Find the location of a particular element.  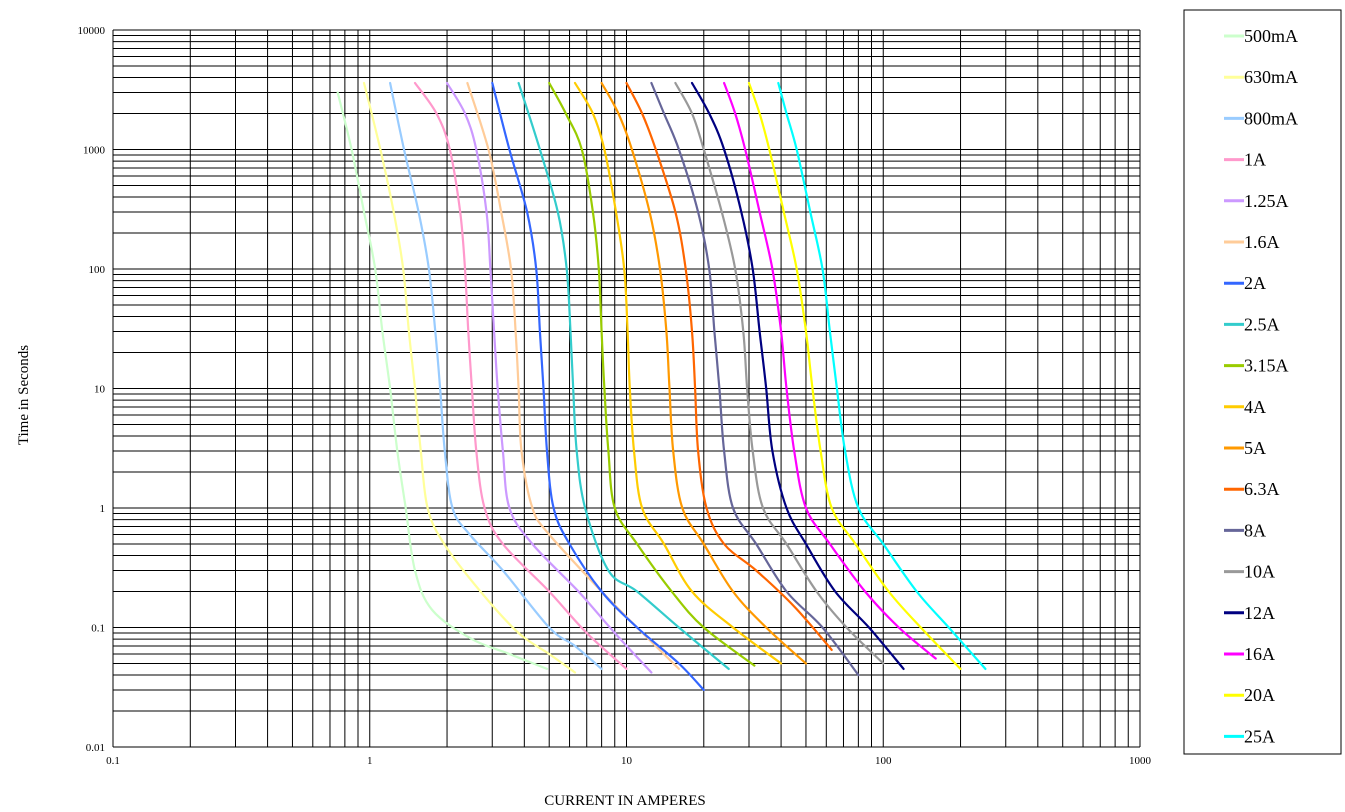

series-line-16A is located at coordinates (830, 370).